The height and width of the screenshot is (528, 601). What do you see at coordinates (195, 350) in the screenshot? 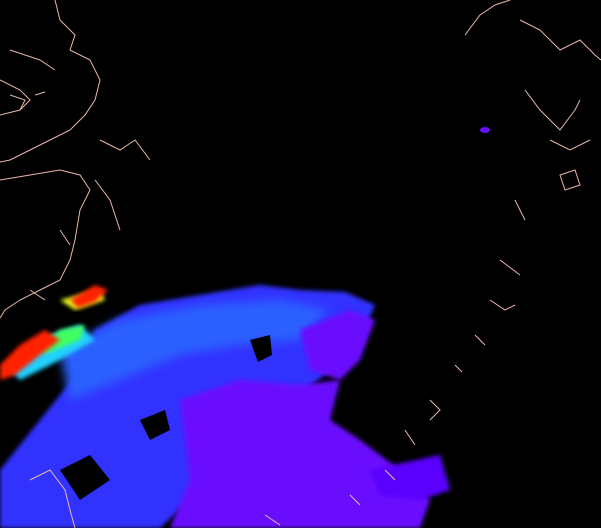
I see `medium-blue-core` at bounding box center [195, 350].